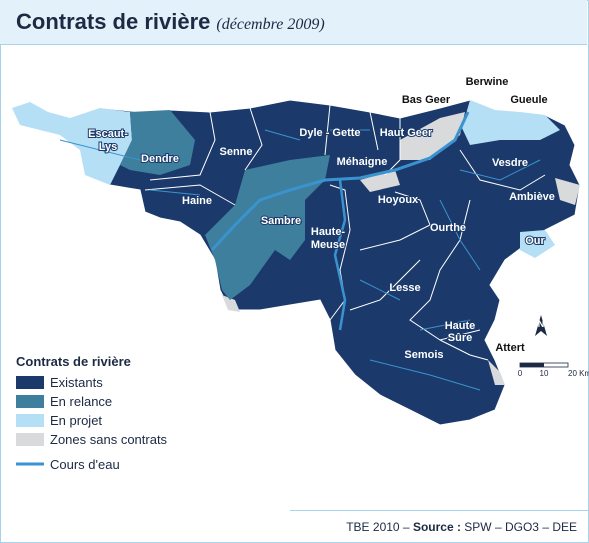 This screenshot has width=589, height=543. Describe the element at coordinates (439, 510) in the screenshot. I see `source-rule` at that location.